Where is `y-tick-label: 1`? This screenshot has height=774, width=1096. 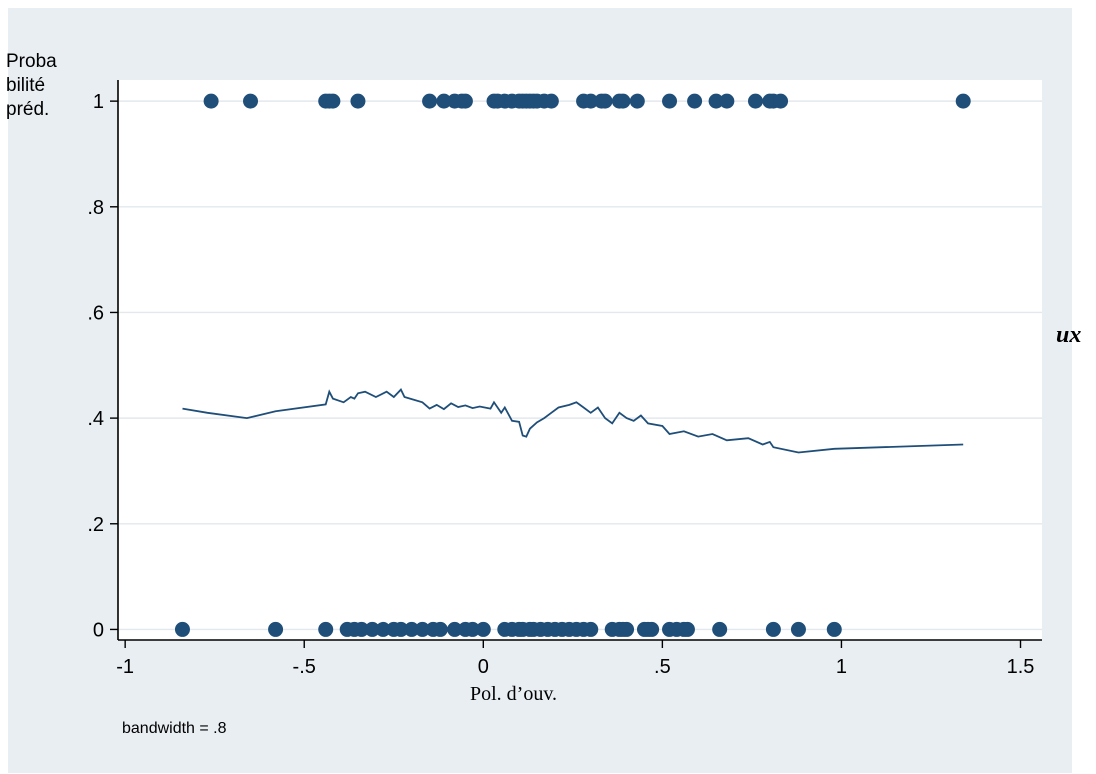 y-tick-label: 1 is located at coordinates (98, 102).